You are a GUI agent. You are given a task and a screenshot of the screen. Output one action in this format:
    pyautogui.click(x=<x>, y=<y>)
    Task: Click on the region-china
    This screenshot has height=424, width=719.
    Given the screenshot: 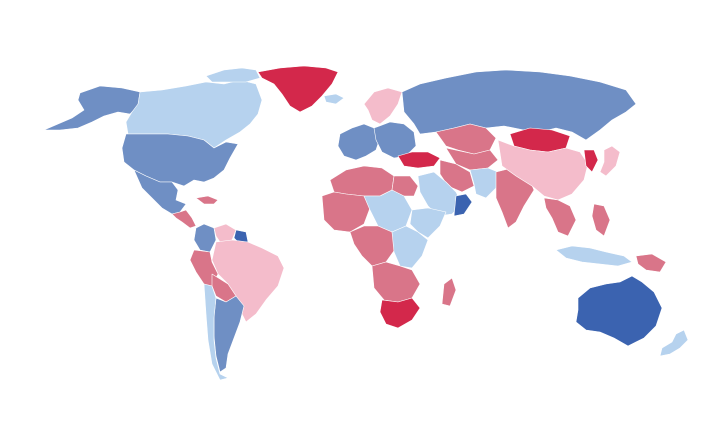 What is the action you would take?
    pyautogui.click(x=543, y=170)
    